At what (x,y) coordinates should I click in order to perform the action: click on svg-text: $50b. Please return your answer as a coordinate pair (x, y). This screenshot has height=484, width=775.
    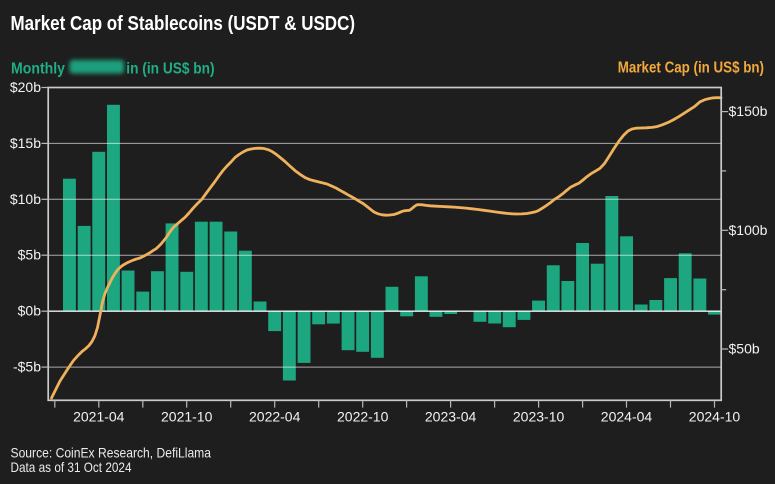
    Looking at the image, I should click on (744, 349).